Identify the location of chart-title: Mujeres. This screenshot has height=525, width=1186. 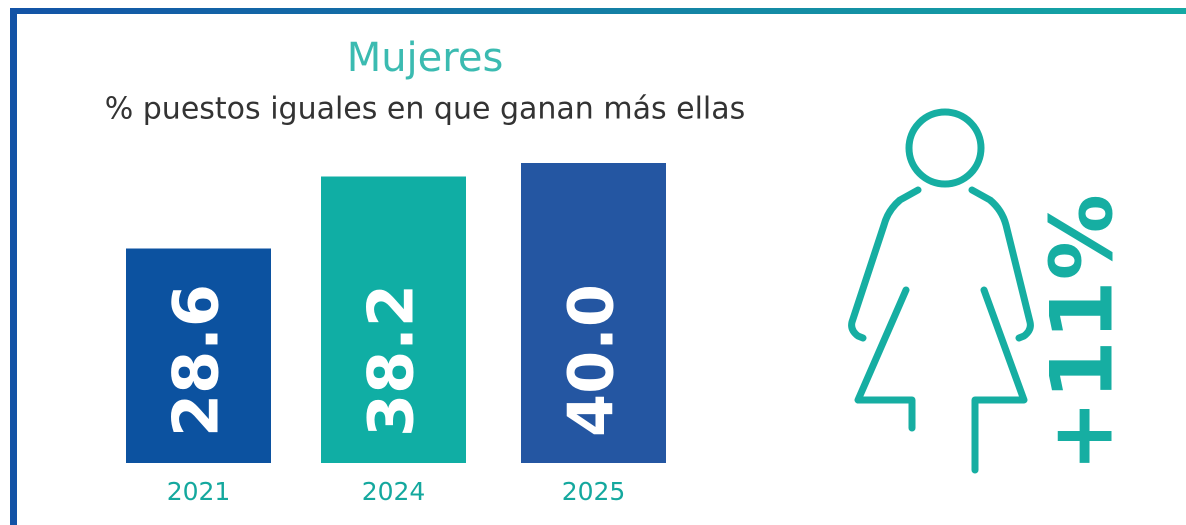
(425, 58).